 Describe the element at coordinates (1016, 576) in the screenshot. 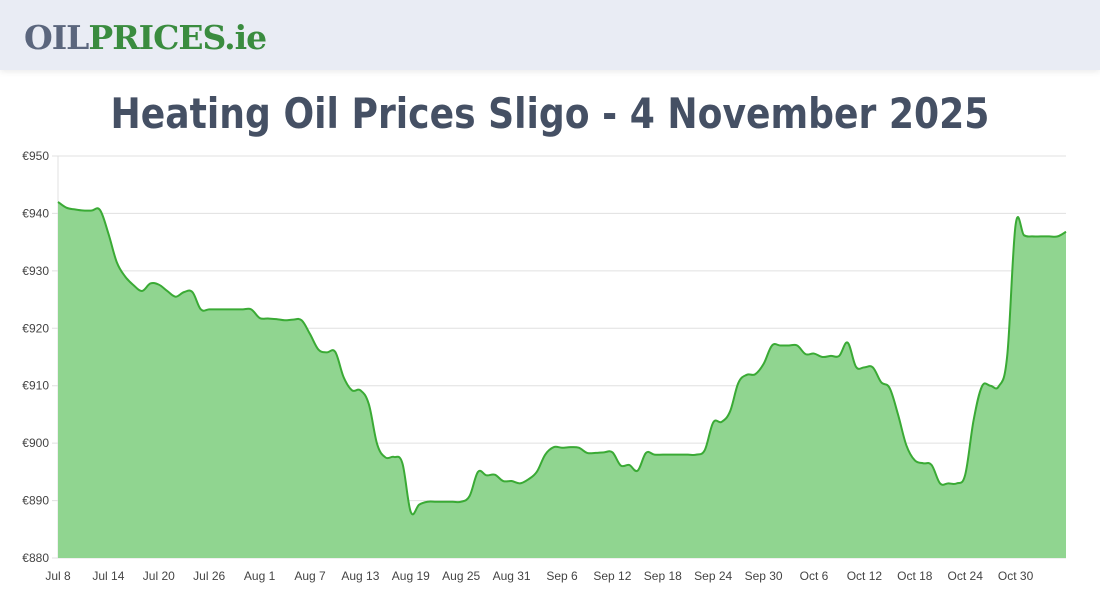

I see `x-tick-label: Oct 30` at that location.